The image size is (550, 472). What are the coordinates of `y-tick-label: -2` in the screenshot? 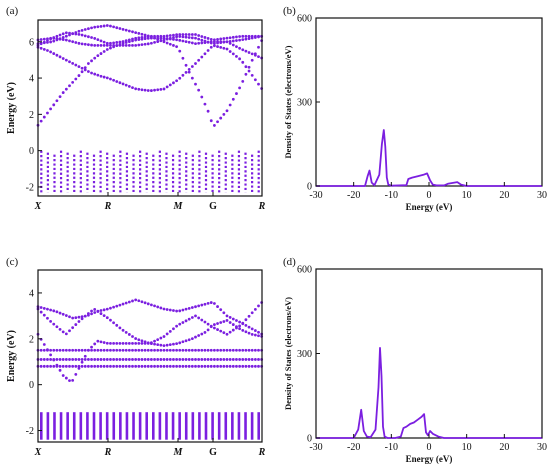 It's located at (30, 431).